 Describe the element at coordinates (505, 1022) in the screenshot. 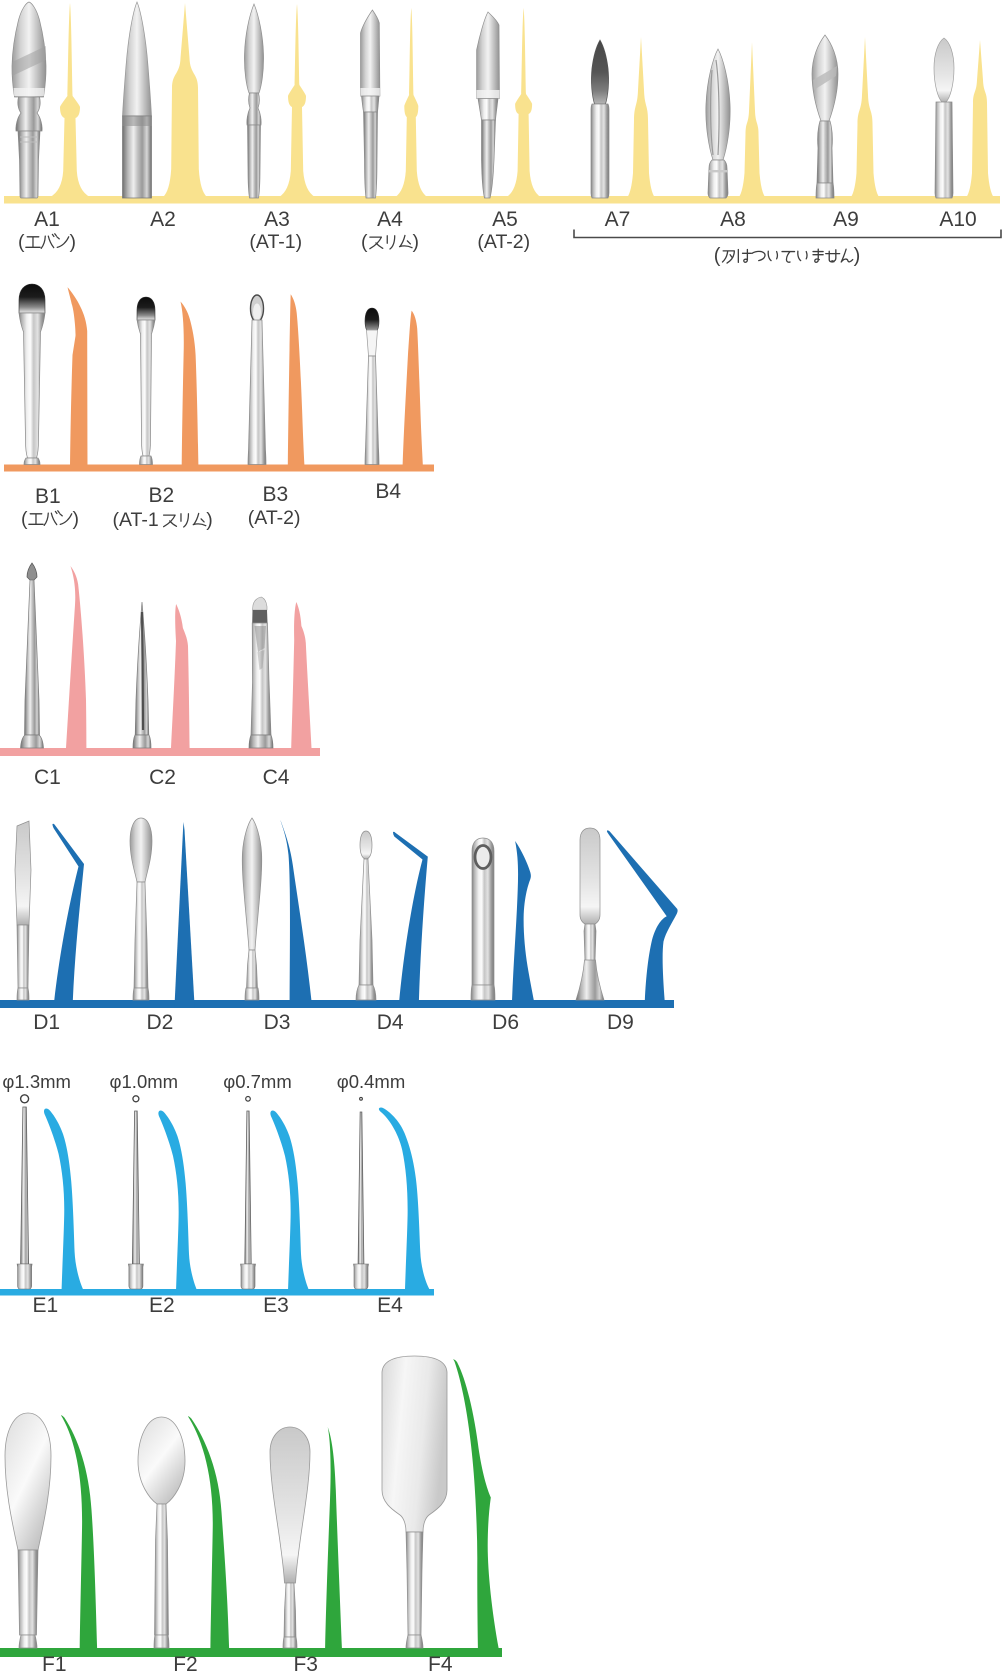

I see `svg-text: D6` at that location.